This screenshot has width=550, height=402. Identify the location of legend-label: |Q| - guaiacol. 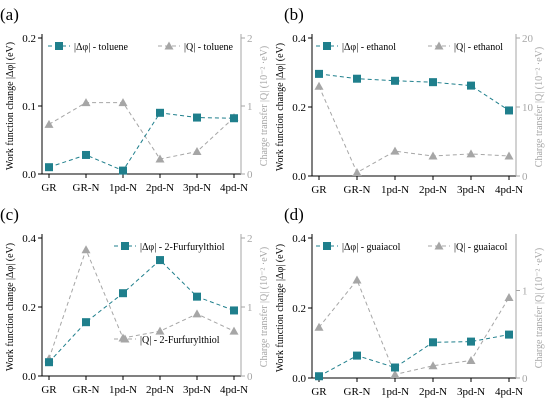
(481, 247).